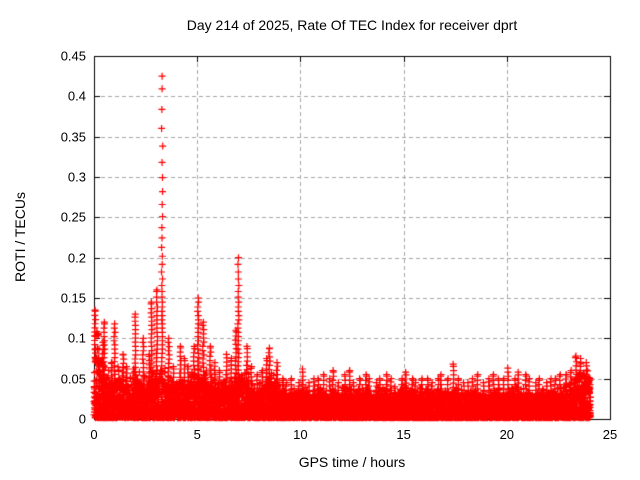  Describe the element at coordinates (20, 237) in the screenshot. I see `y-axis-label: ROTI / TECUs` at that location.